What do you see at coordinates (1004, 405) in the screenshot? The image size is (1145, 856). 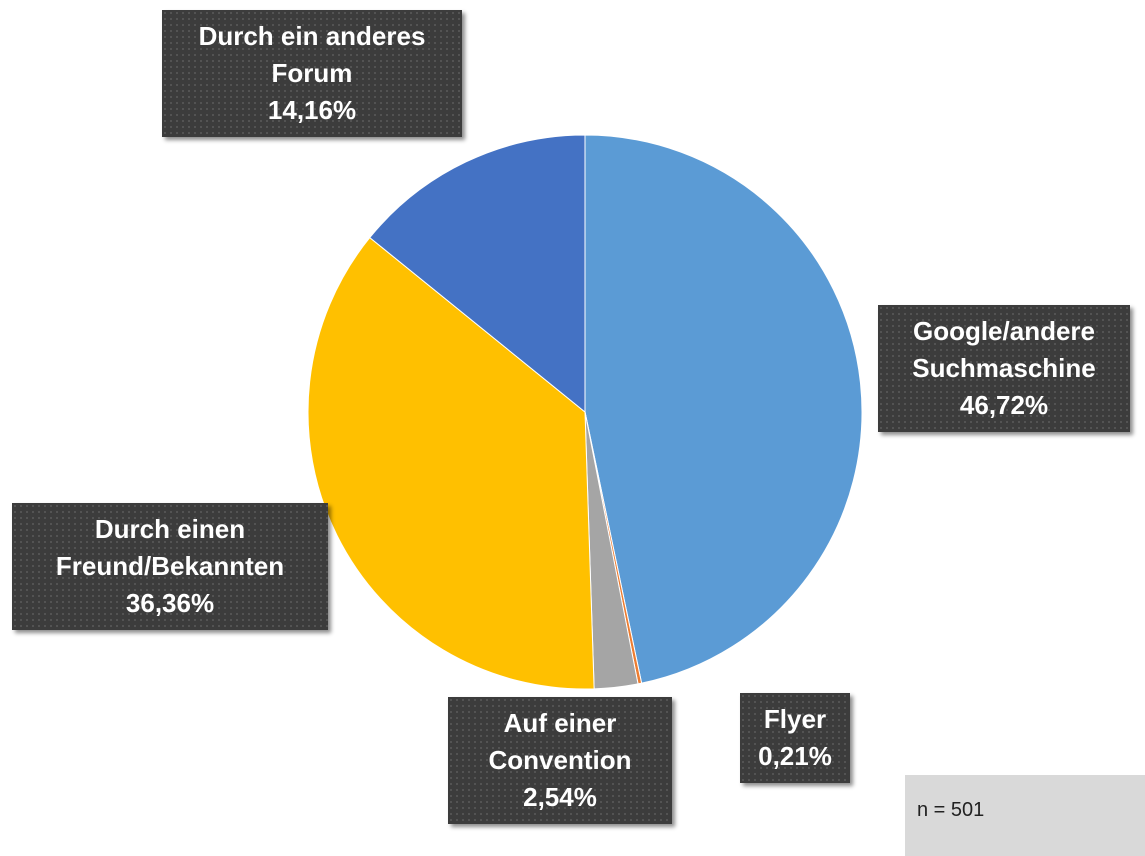 I see `value-label: 46,72%` at bounding box center [1004, 405].